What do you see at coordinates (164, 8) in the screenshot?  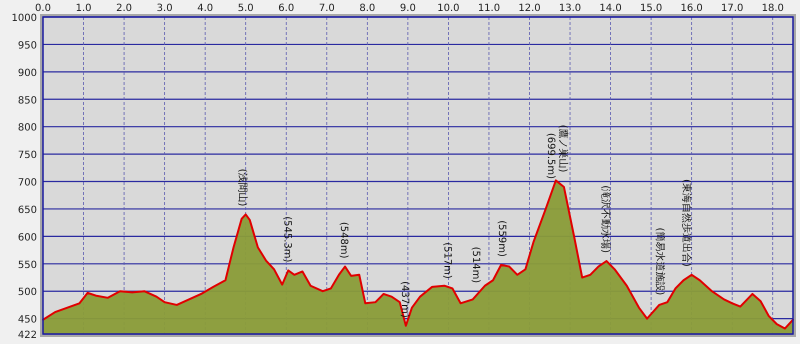 I see `x-tick-label: 3.0` at bounding box center [164, 8].